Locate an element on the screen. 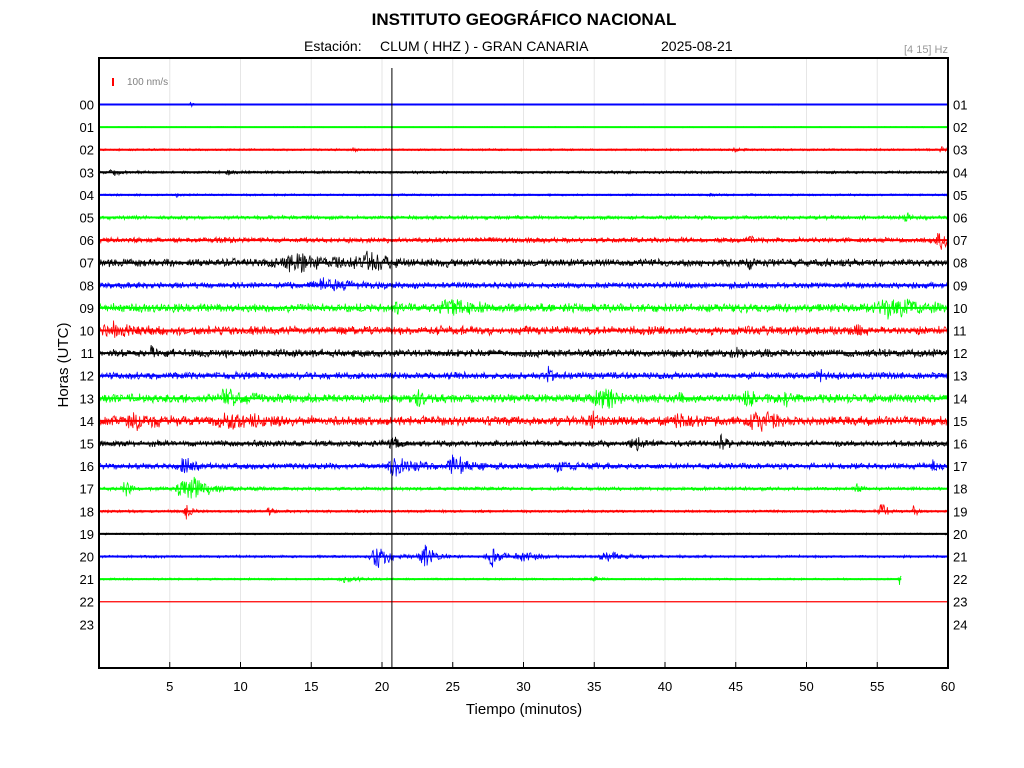  left-hour-label: 16 is located at coordinates (87, 466).